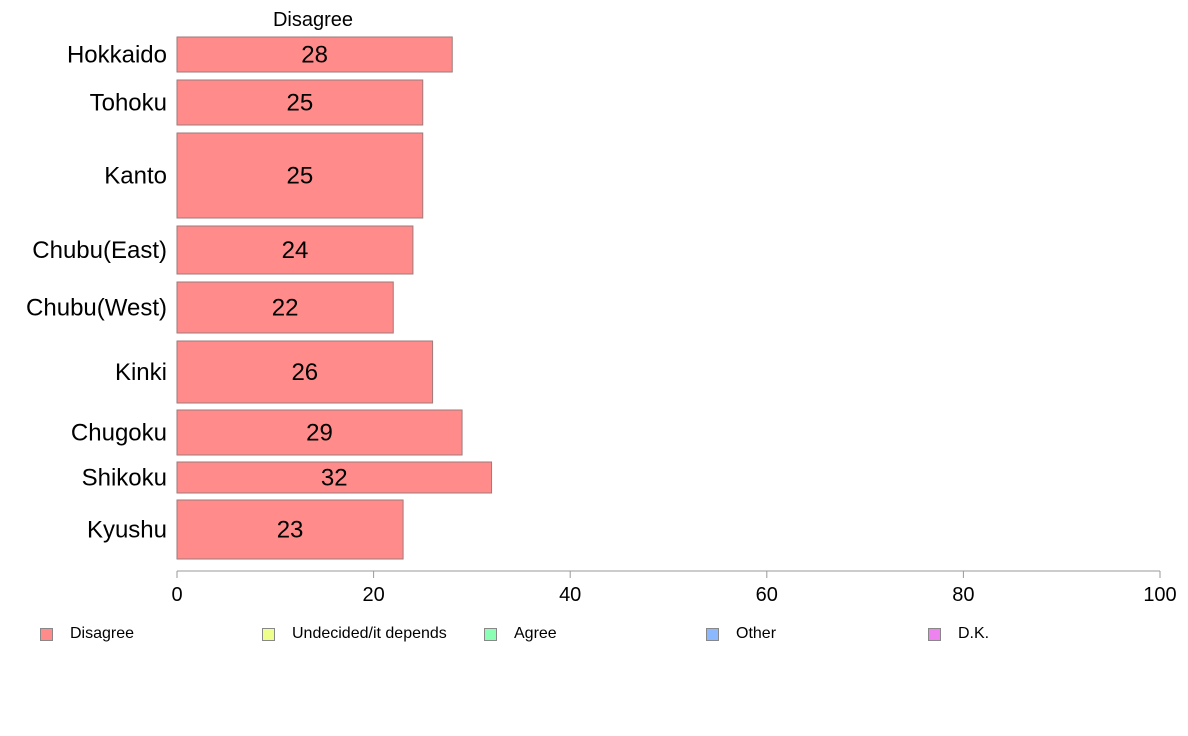  What do you see at coordinates (767, 595) in the screenshot?
I see `x-tick-label: 60` at bounding box center [767, 595].